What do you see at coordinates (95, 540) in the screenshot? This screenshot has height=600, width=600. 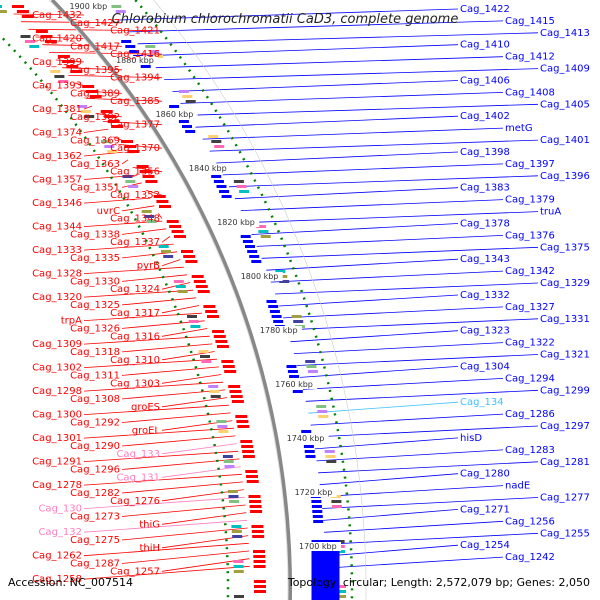 I see `gene-label-left: Cag_1275` at bounding box center [95, 540].